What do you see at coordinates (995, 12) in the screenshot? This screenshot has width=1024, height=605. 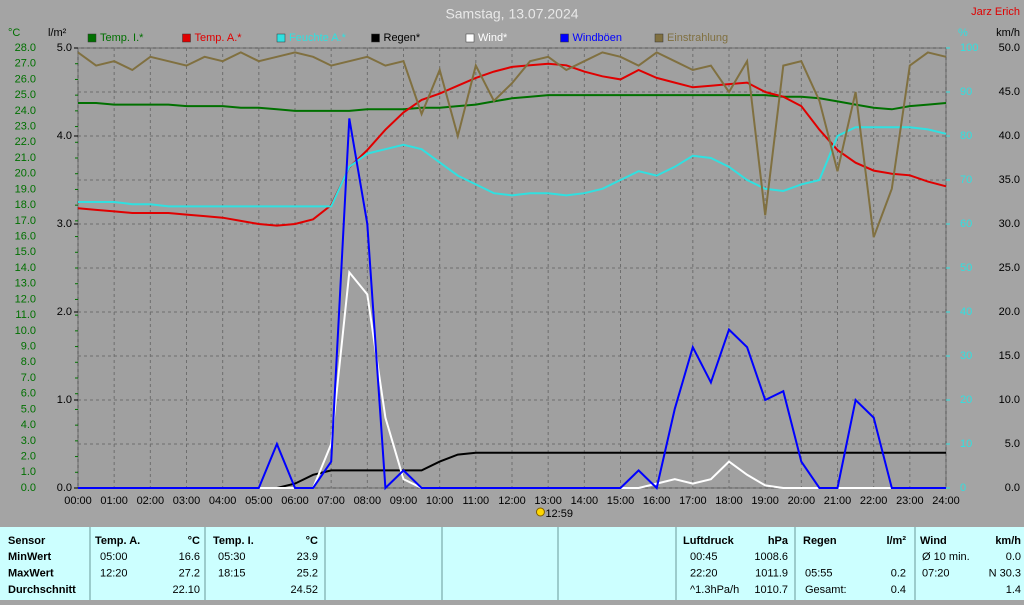 I see `author: Jarz Erich` at bounding box center [995, 12].